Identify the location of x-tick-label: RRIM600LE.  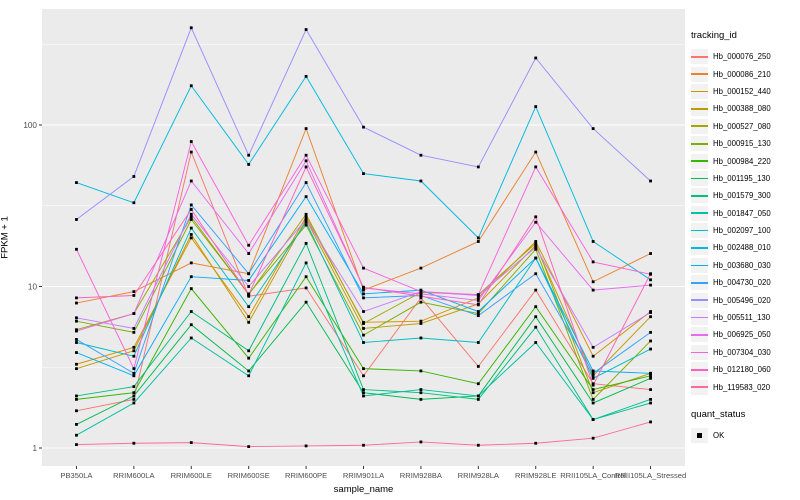
(191, 475).